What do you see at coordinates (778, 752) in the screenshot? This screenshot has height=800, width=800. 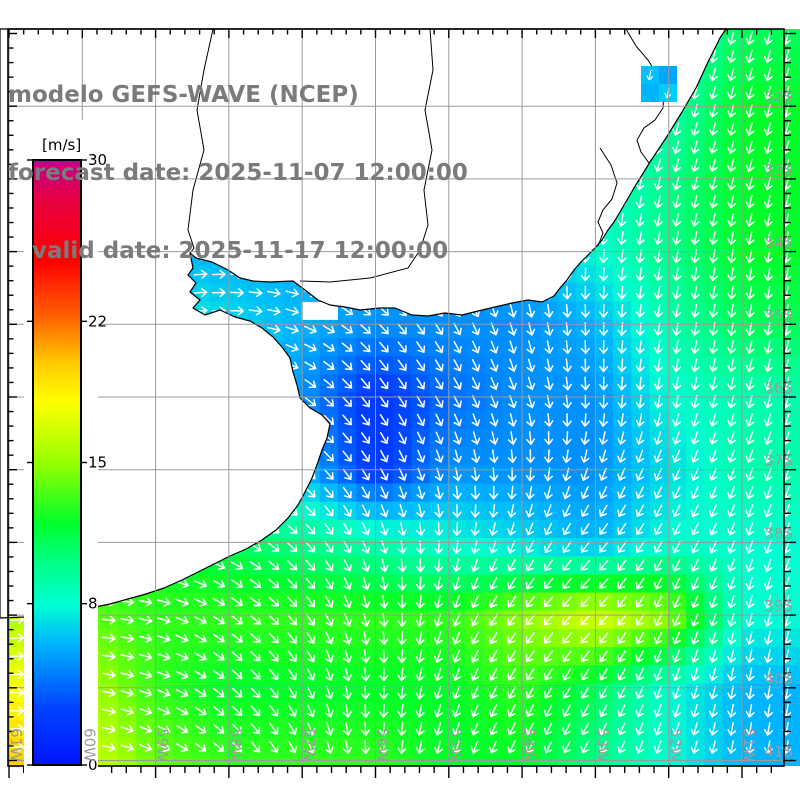 I see `lat-tick-label: 41S` at bounding box center [778, 752].